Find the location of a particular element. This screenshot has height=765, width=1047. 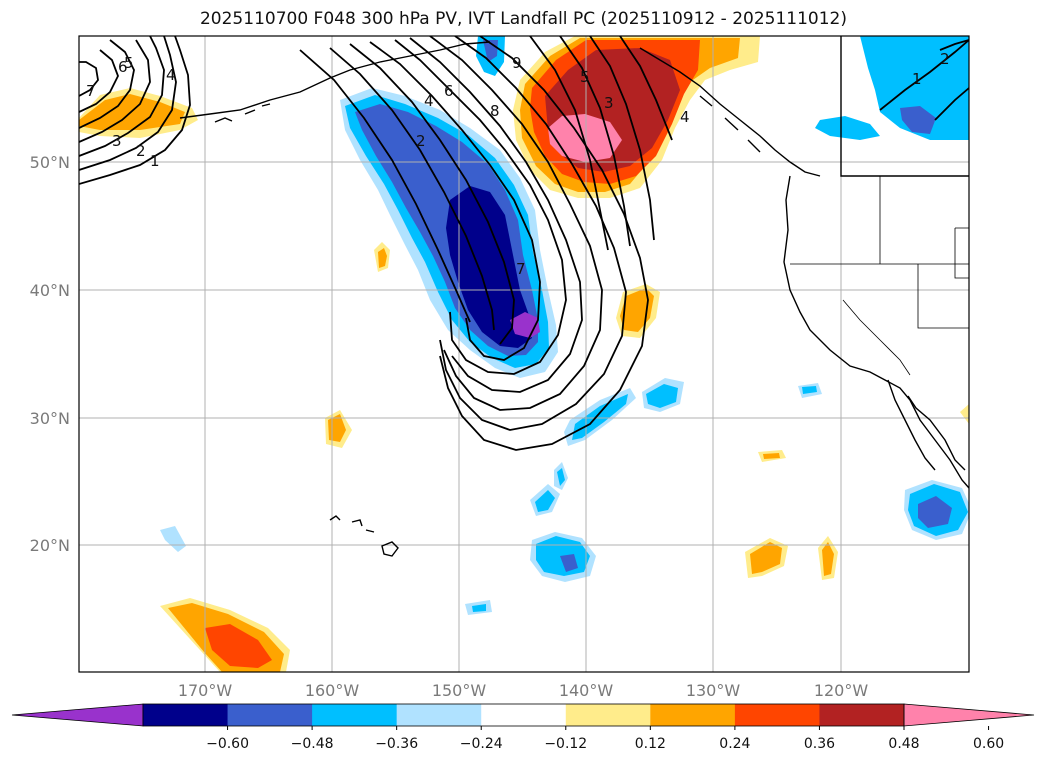

lon-label-160w: 160°W is located at coordinates (332, 690).